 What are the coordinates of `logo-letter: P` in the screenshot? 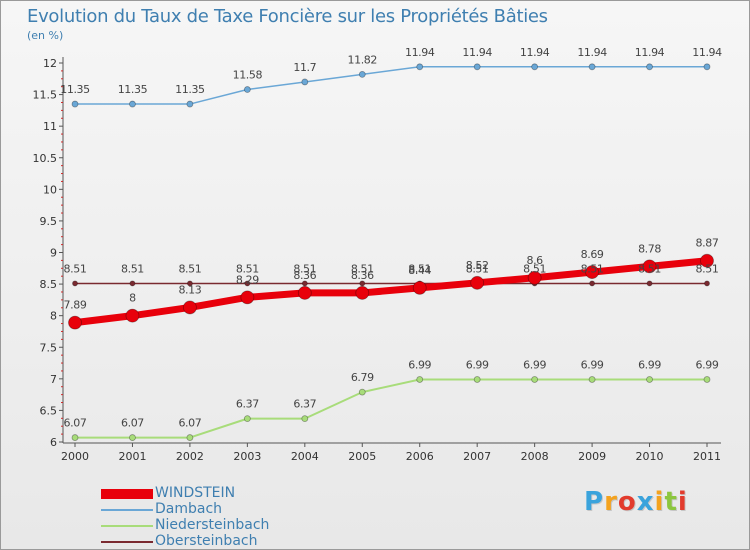 It's located at (594, 502).